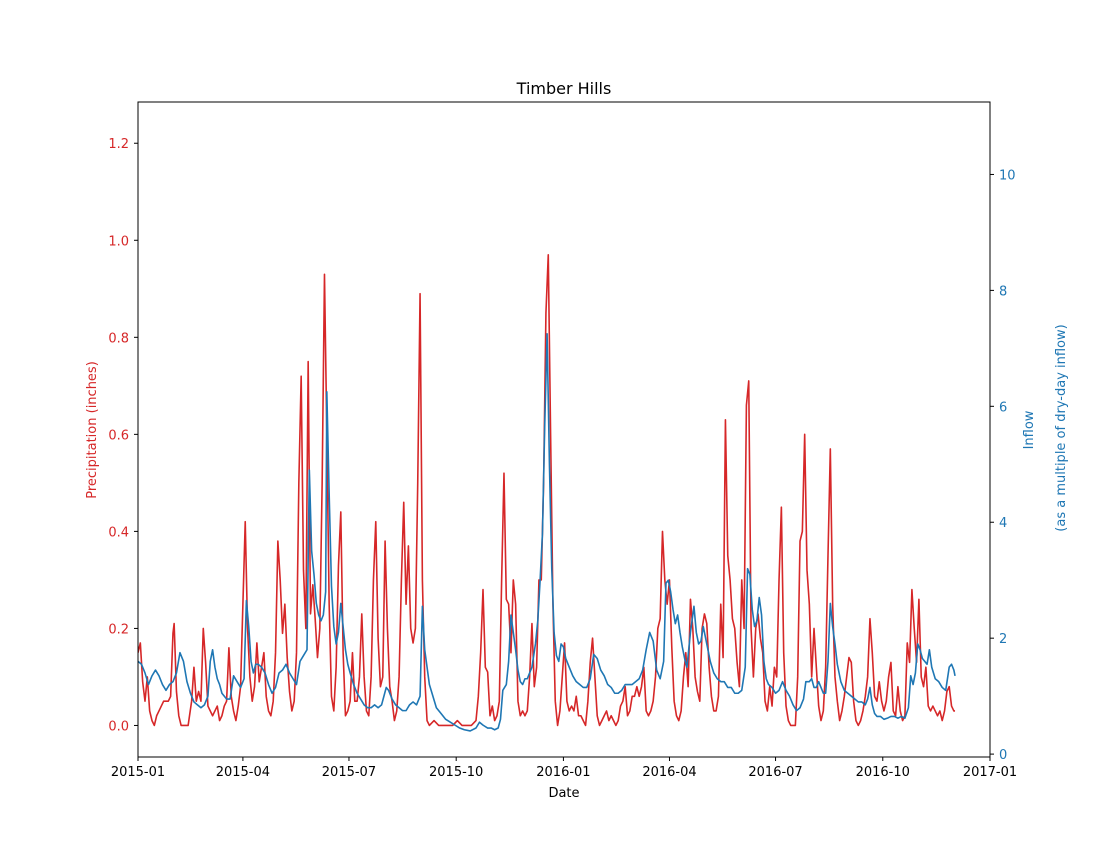 The width and height of the screenshot is (1100, 850). I want to click on left-tick-label: 0.6, so click(118, 435).